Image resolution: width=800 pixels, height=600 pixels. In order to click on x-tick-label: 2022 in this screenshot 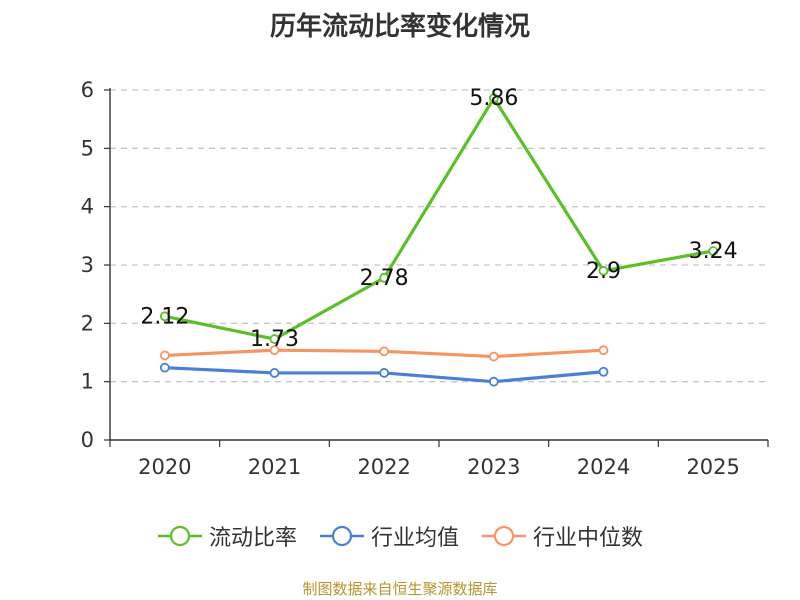, I will do `click(383, 467)`.